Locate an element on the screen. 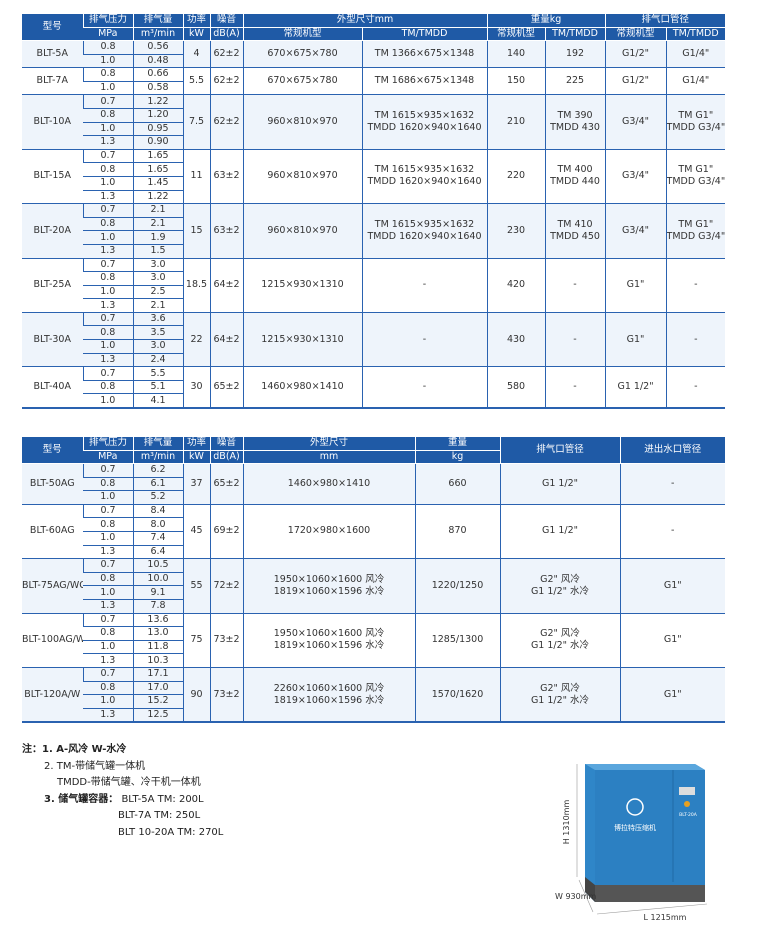 The image size is (762, 939). table-row: 1.0 11.8 is located at coordinates (373, 647).